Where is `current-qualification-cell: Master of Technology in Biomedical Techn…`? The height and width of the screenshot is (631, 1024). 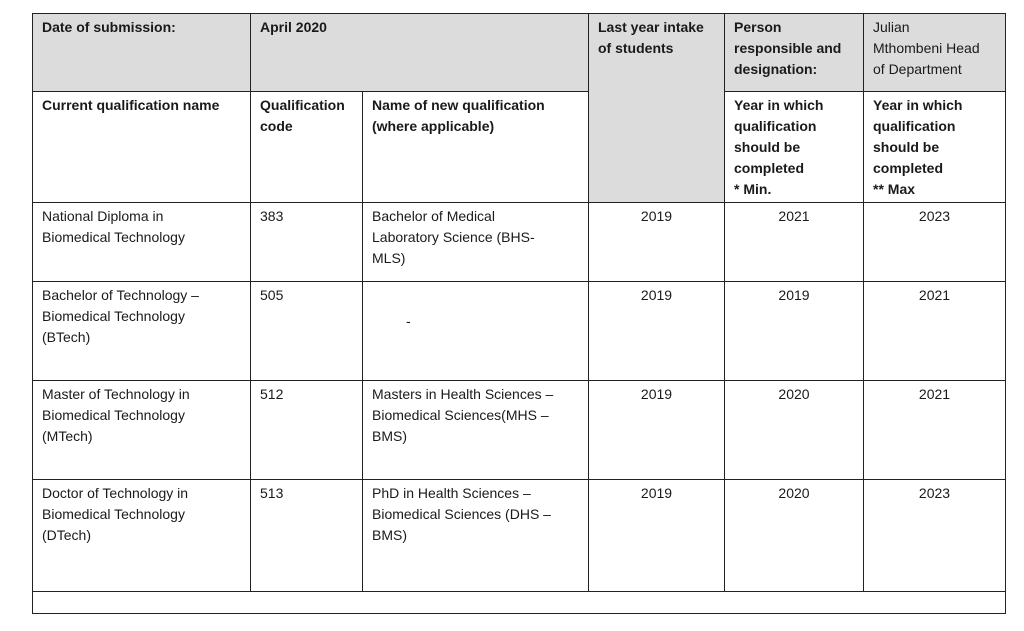
current-qualification-cell: Master of Technology in Biomedical Techn… is located at coordinates (141, 430).